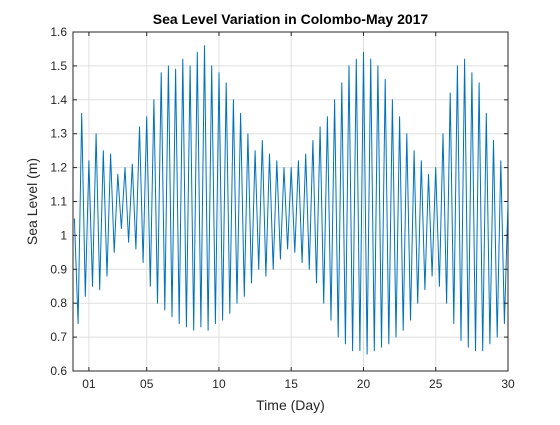 The image size is (560, 425). What do you see at coordinates (32, 201) in the screenshot?
I see `y-axis-label: Sea Level (m)` at bounding box center [32, 201].